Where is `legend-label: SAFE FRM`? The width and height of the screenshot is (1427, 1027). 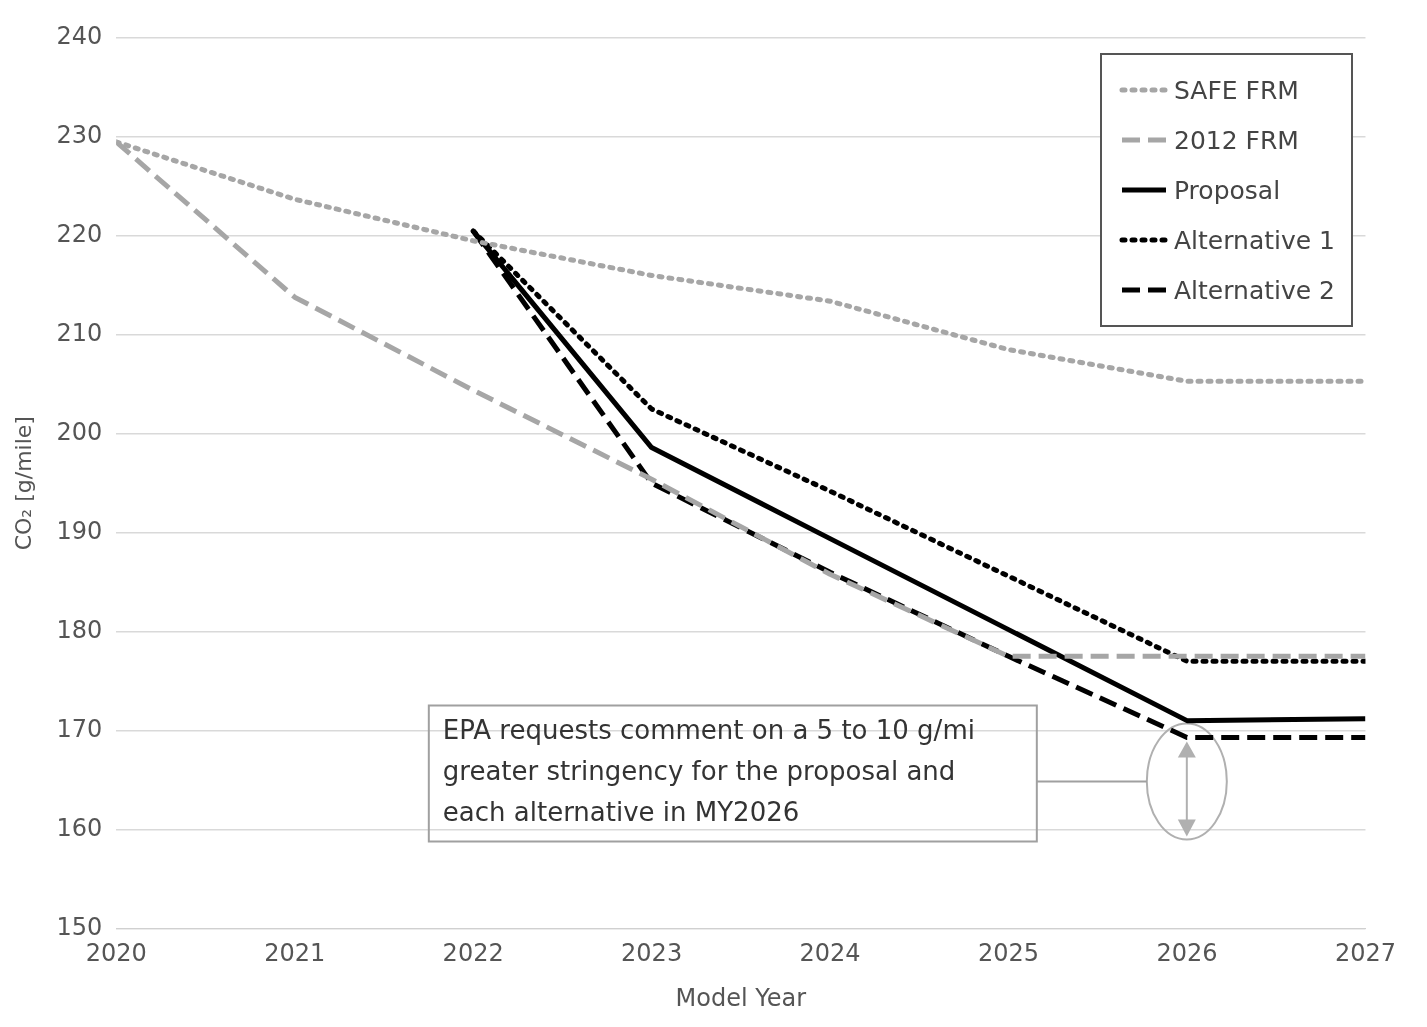
legend-label: SAFE FRM is located at coordinates (1236, 90).